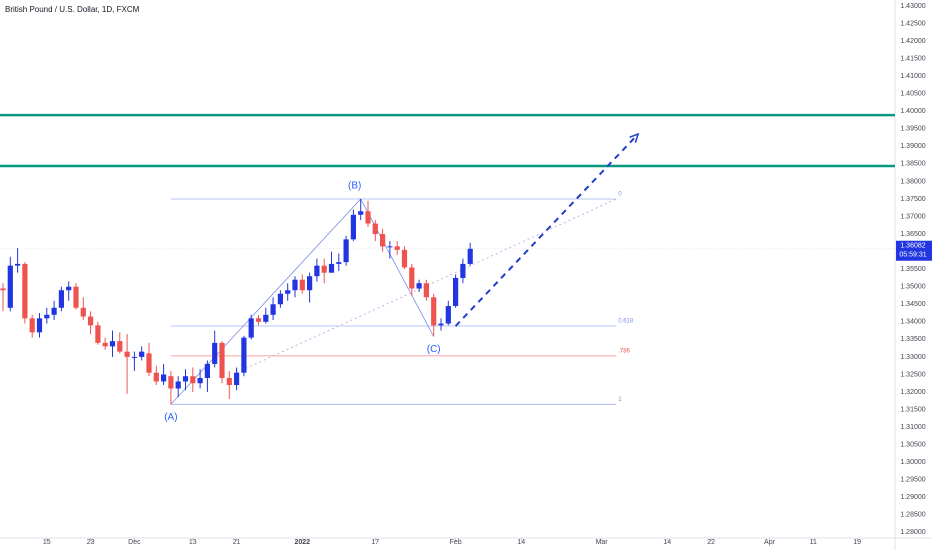 The image size is (932, 550). Describe the element at coordinates (626, 322) in the screenshot. I see `fib-label: 0.618` at that location.